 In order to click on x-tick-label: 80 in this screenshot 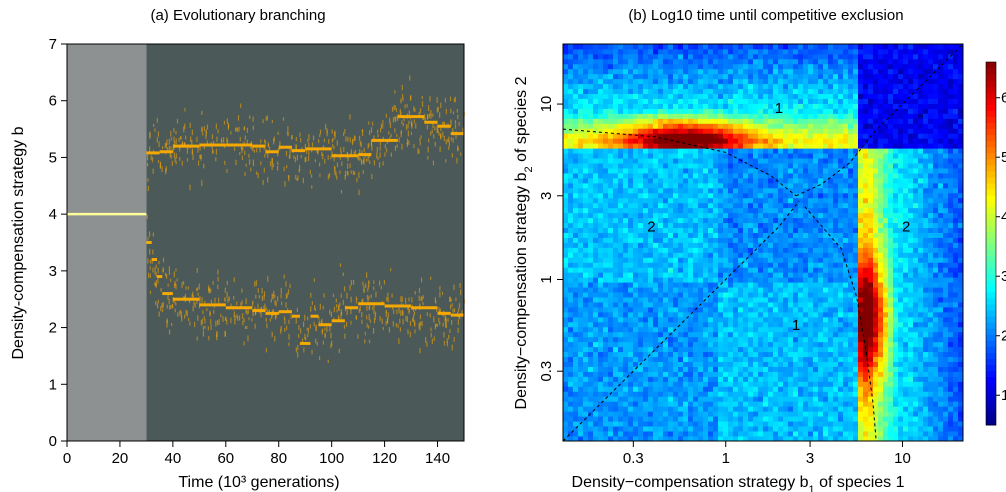, I will do `click(278, 458)`.